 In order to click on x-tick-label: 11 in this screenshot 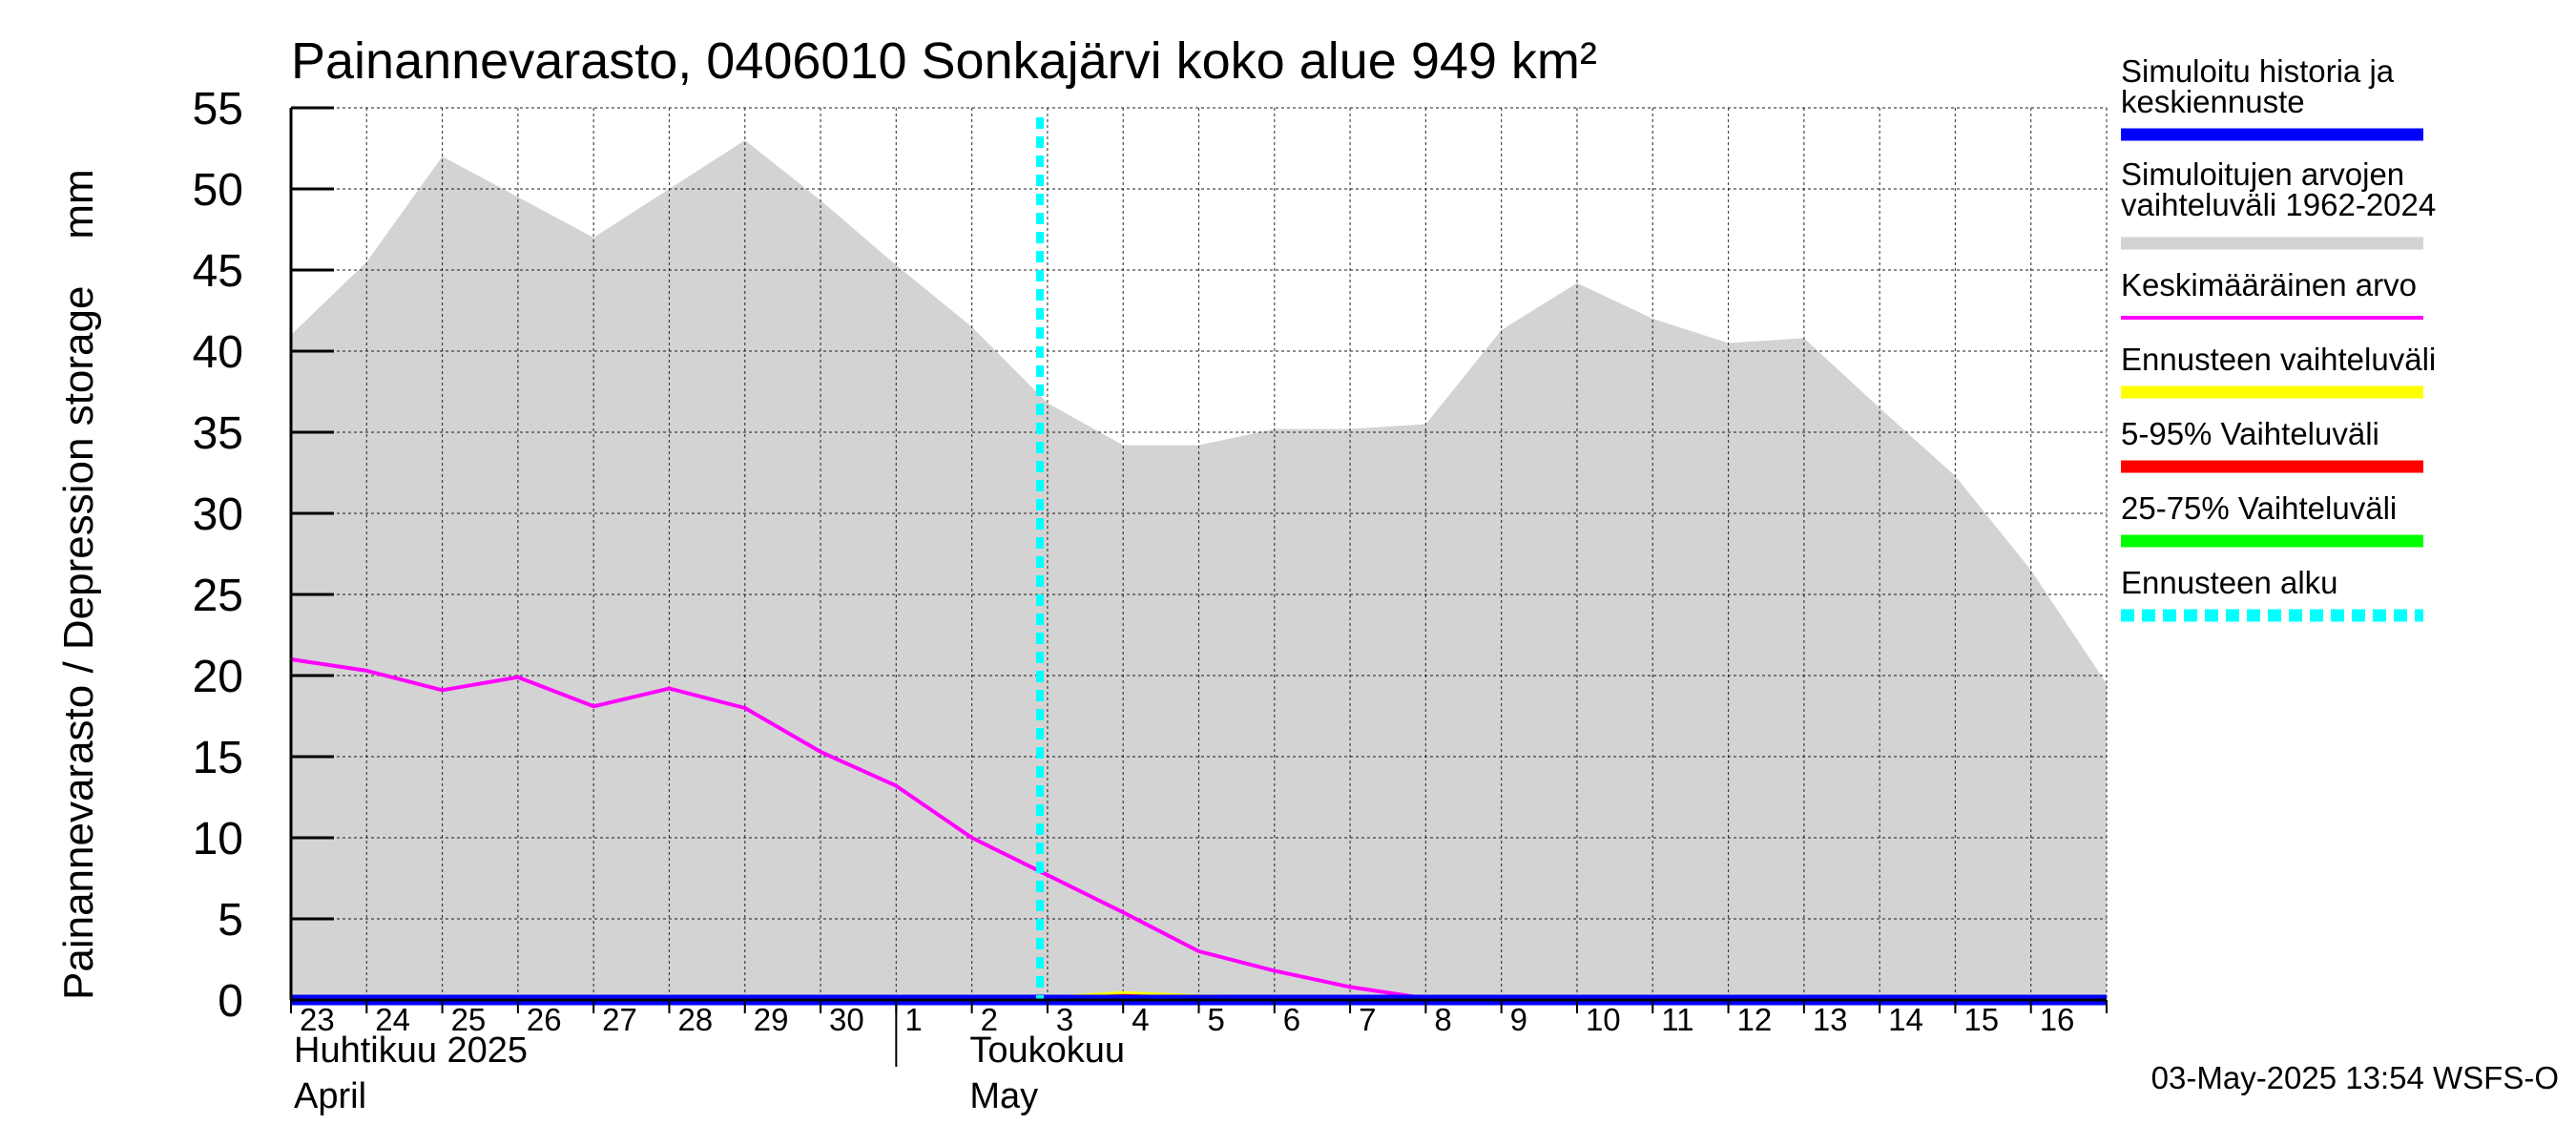, I will do `click(1677, 1019)`.